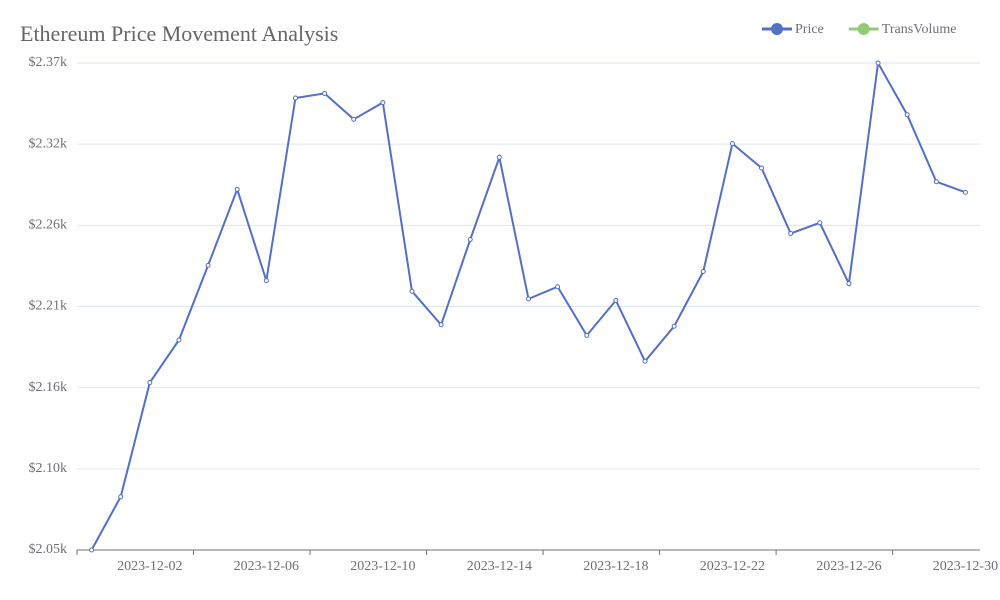 This screenshot has height=600, width=1000. Describe the element at coordinates (48, 62) in the screenshot. I see `y-tick-label: $2.37k` at that location.